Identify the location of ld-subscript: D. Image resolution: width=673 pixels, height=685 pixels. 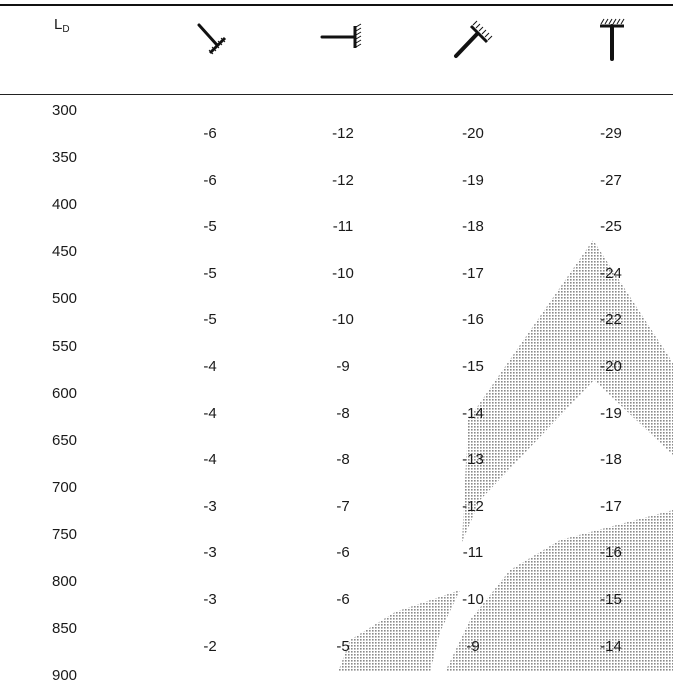
(66, 29).